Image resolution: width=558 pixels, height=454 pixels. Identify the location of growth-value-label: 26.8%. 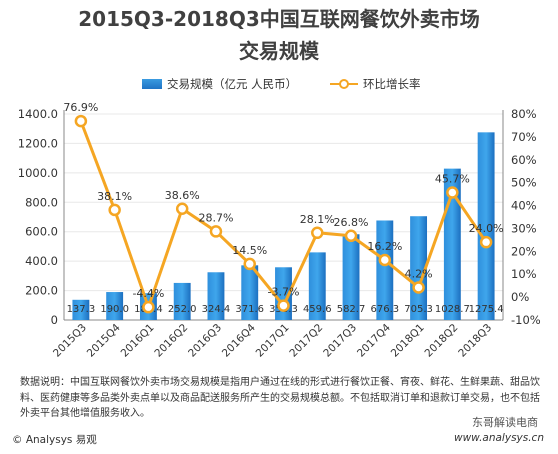
(351, 222).